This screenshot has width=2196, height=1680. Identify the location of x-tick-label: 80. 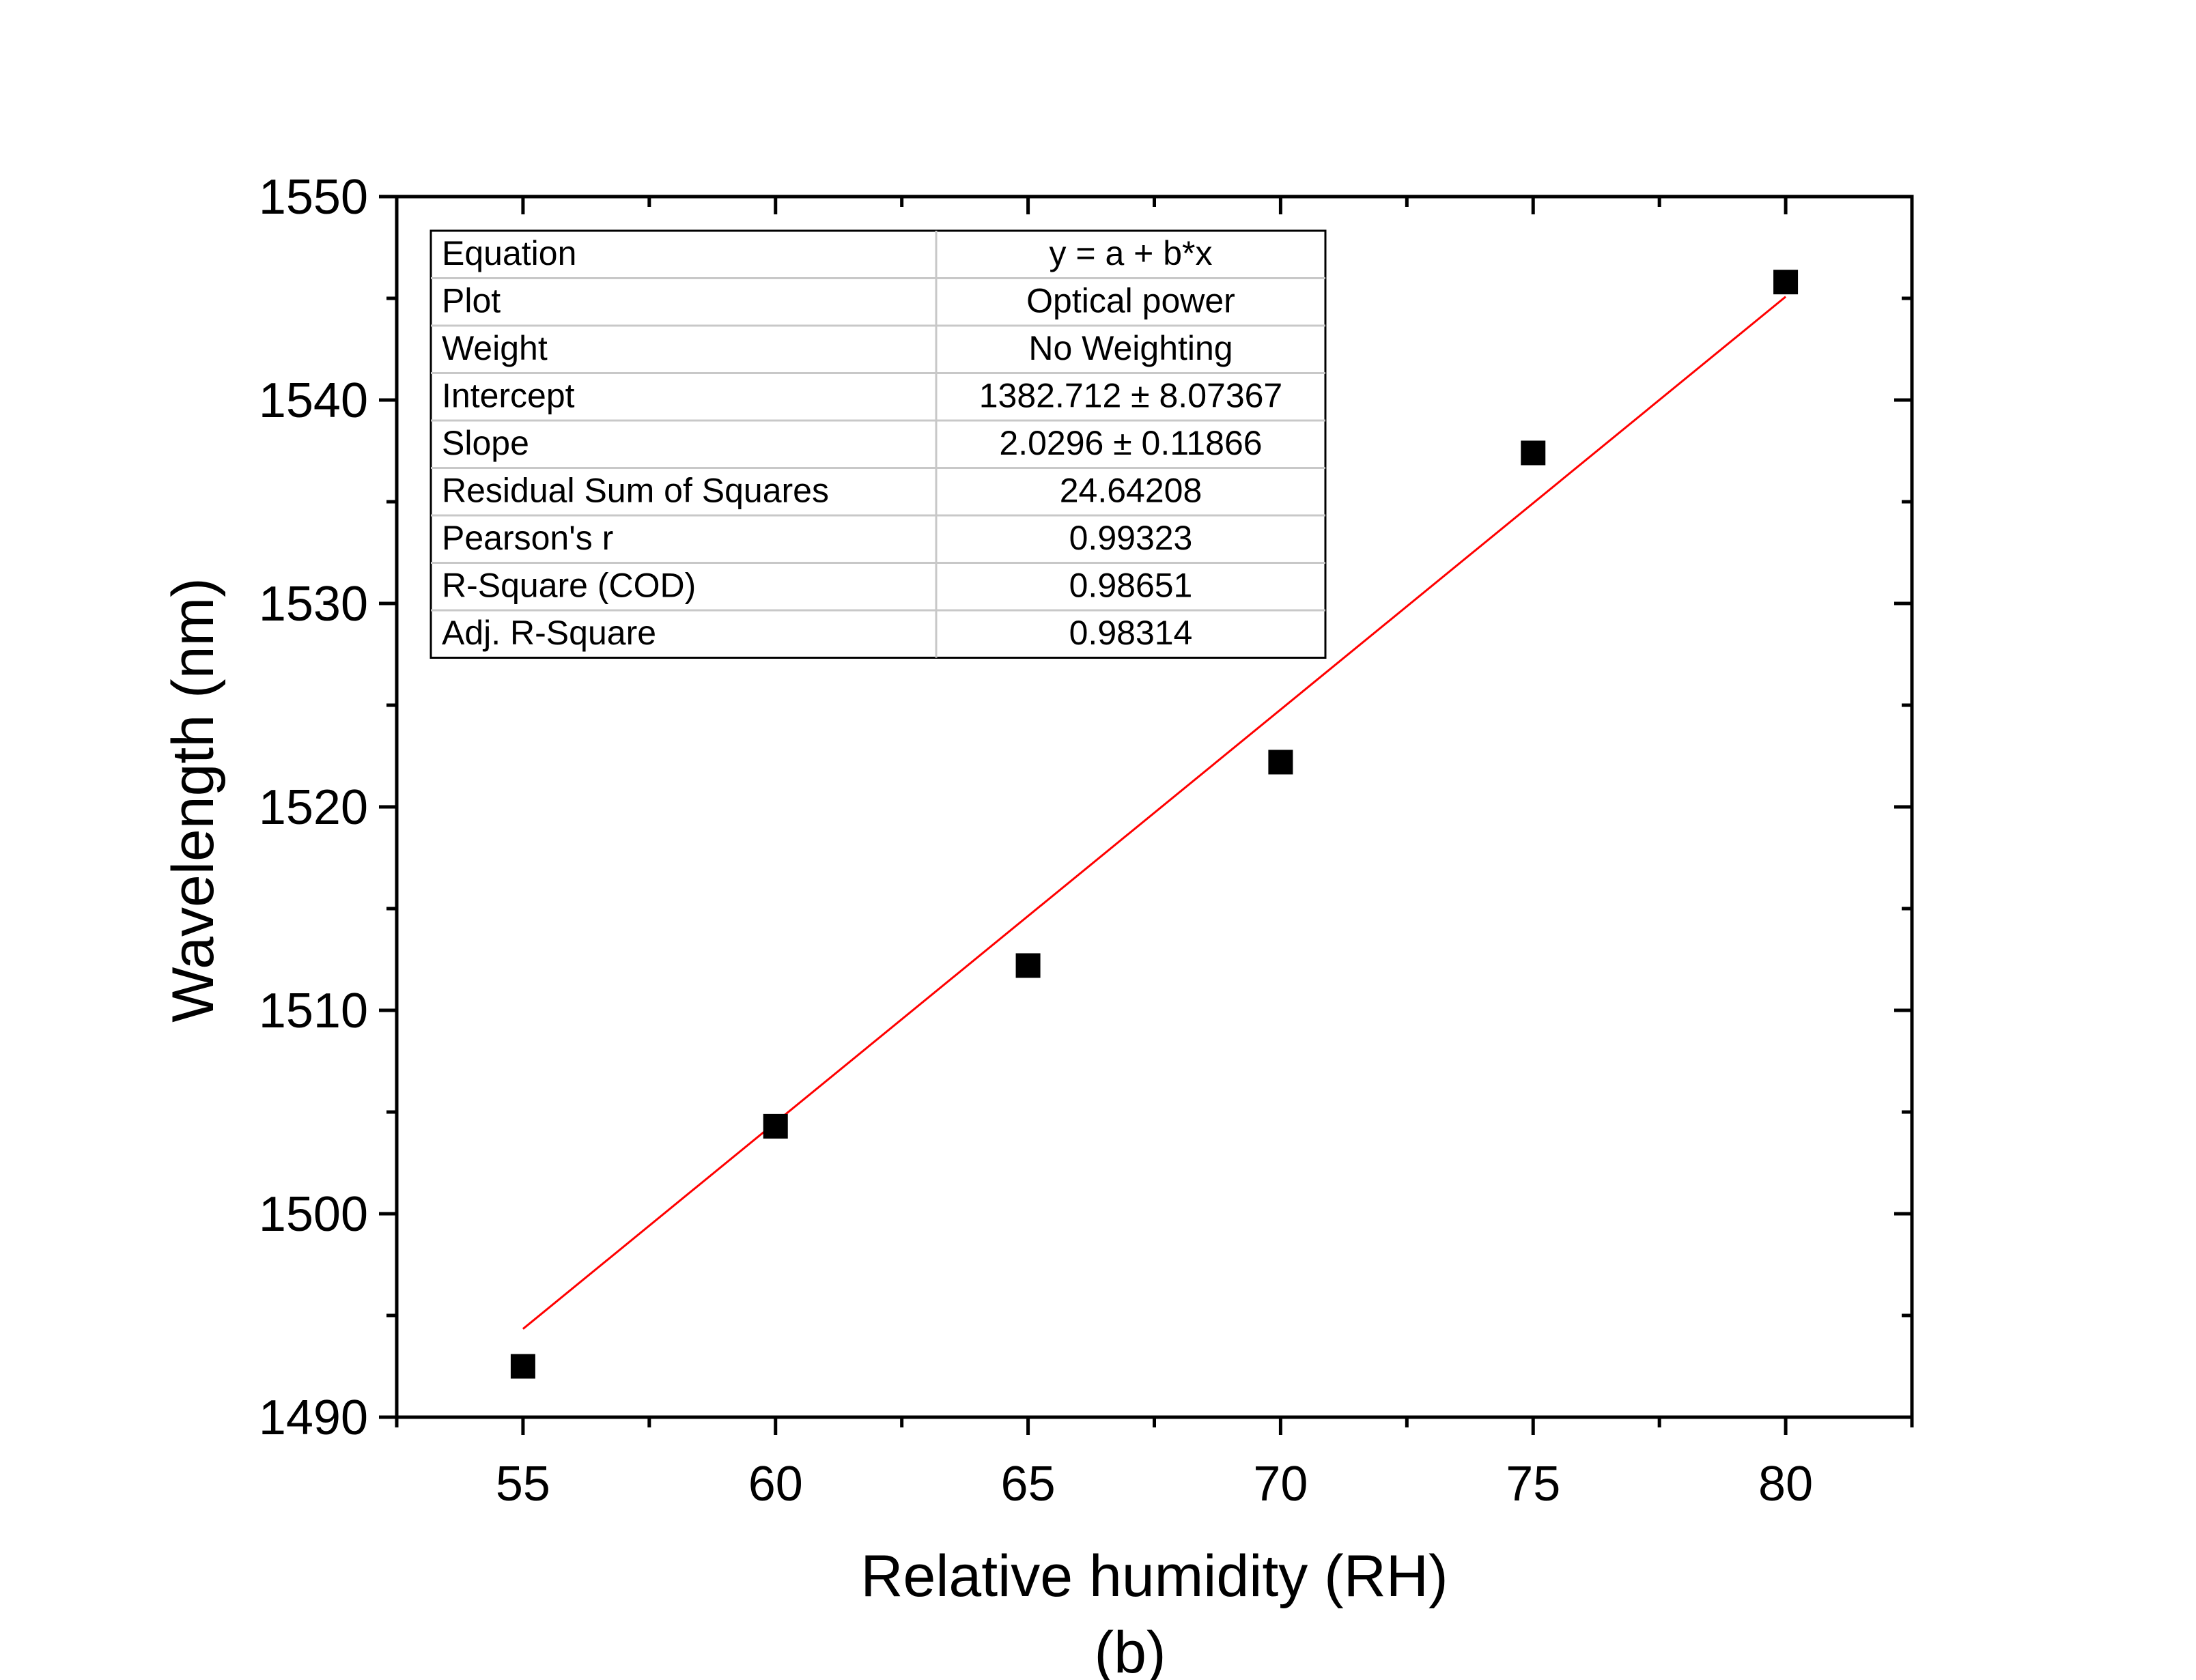
(1786, 1484).